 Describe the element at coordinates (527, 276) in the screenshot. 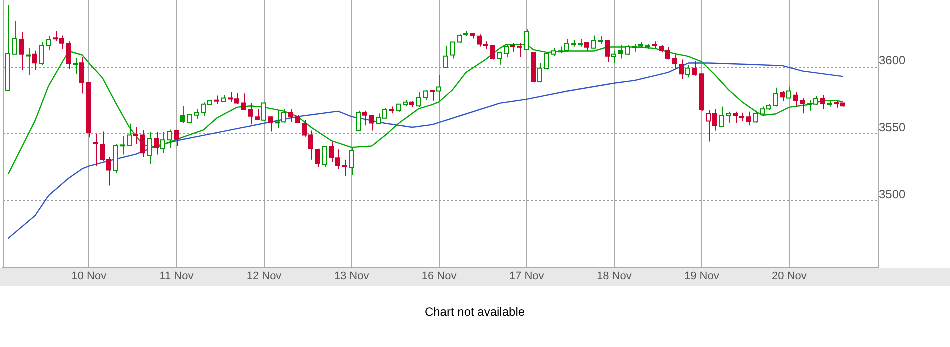

I see `x-tick-label: 17 Nov` at that location.